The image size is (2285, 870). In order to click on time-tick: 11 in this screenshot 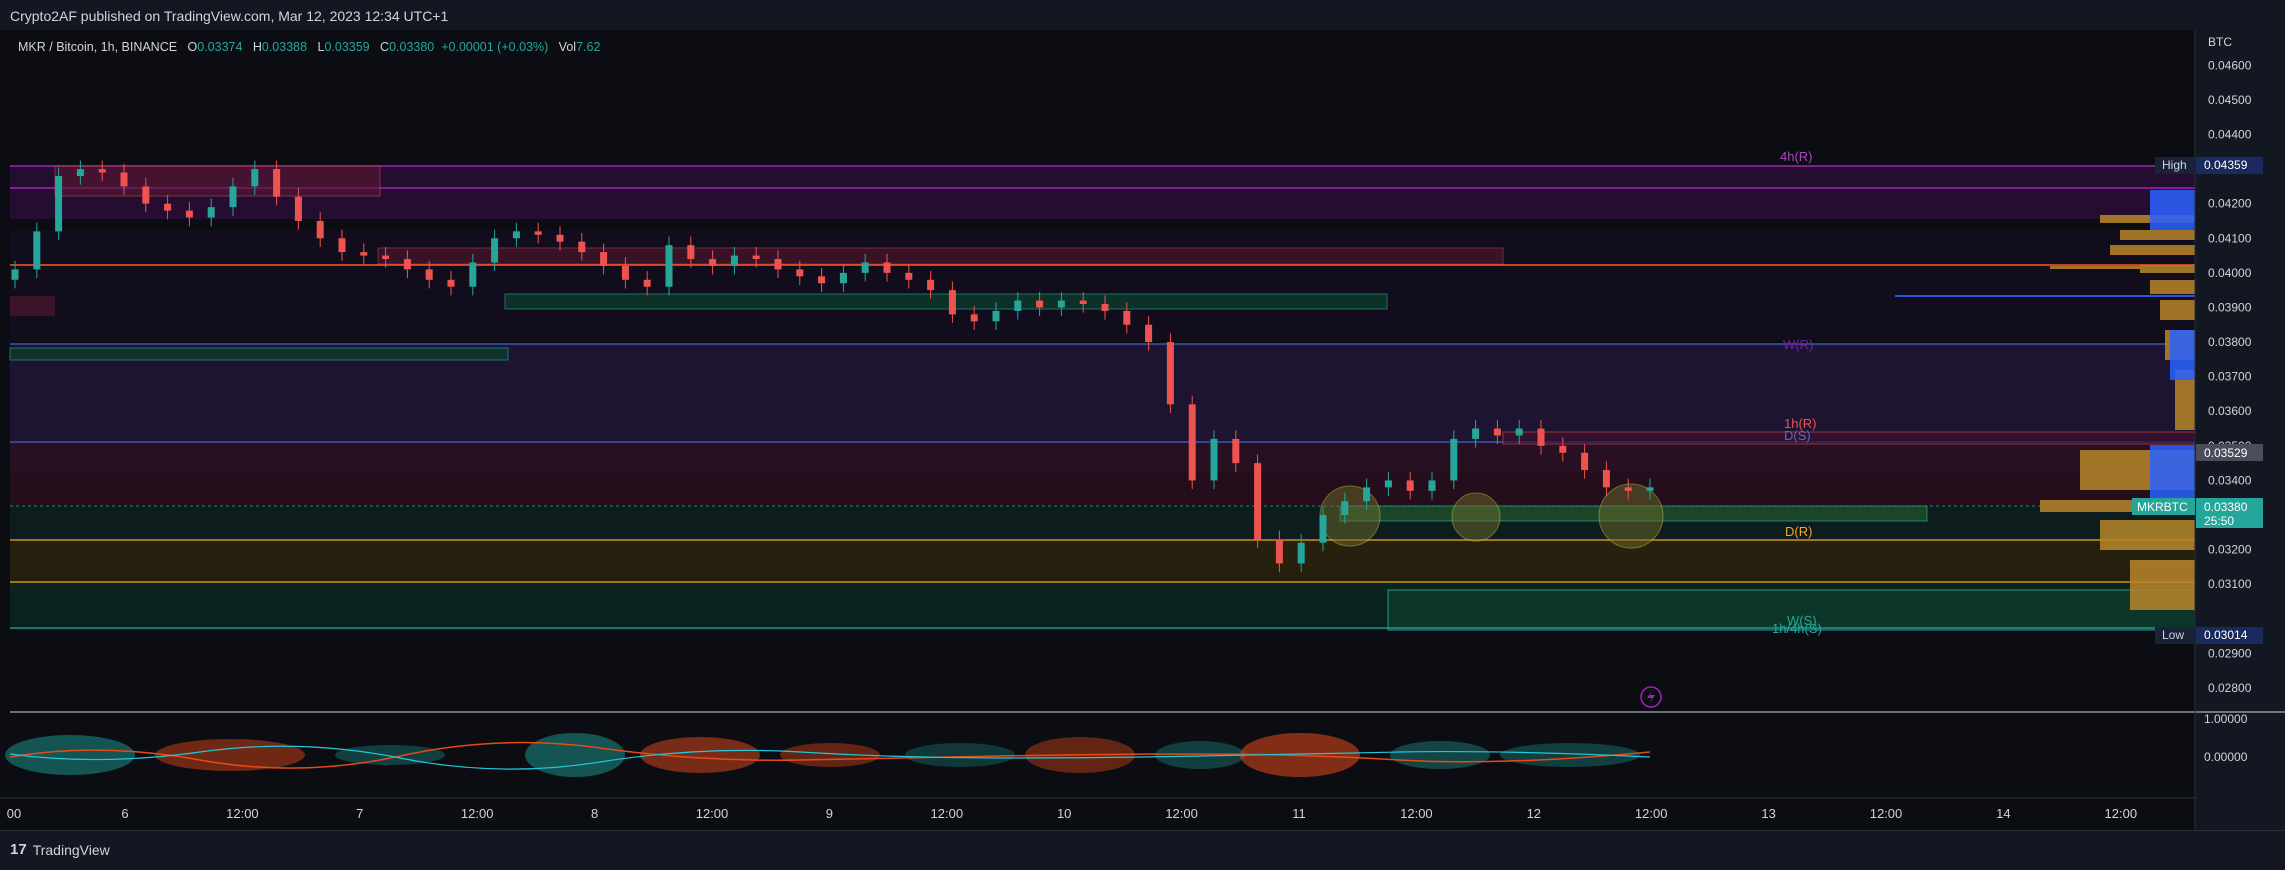, I will do `click(1299, 813)`.